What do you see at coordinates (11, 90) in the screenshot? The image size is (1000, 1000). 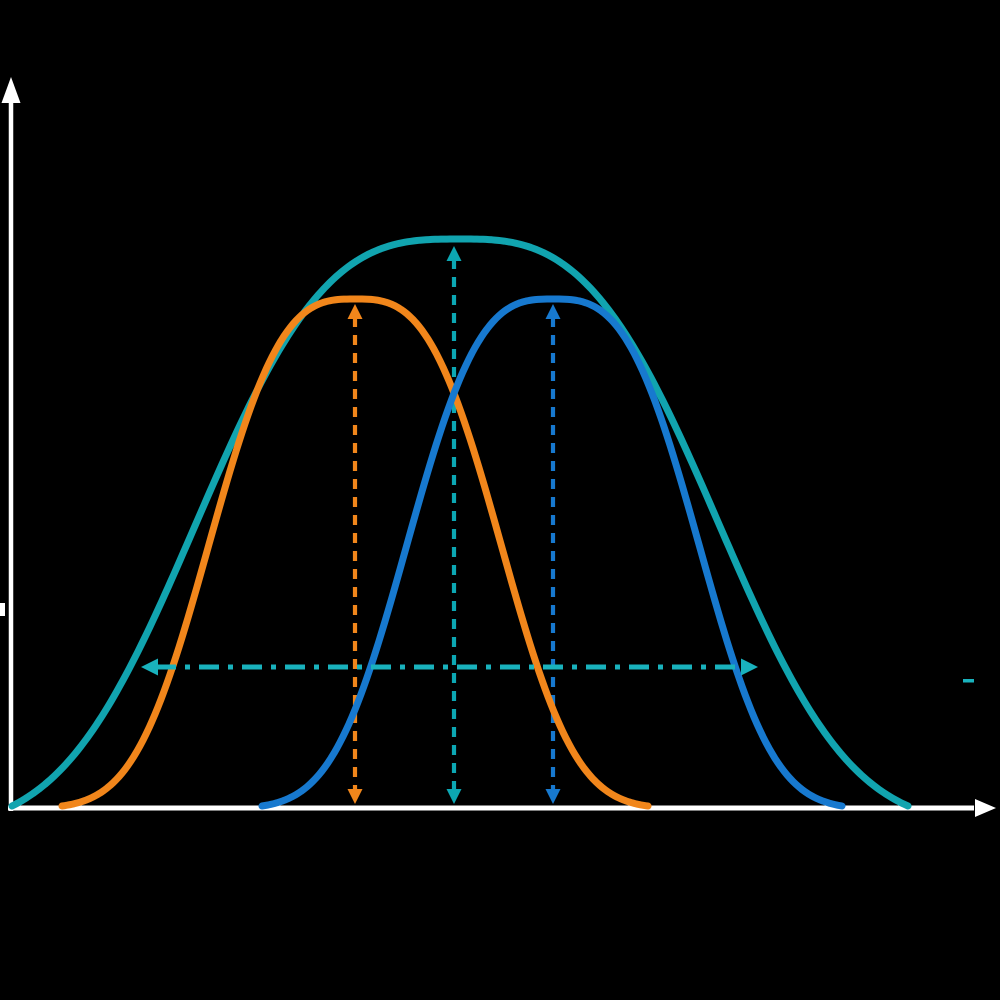 I see `y-axis-arrowhead-icon` at bounding box center [11, 90].